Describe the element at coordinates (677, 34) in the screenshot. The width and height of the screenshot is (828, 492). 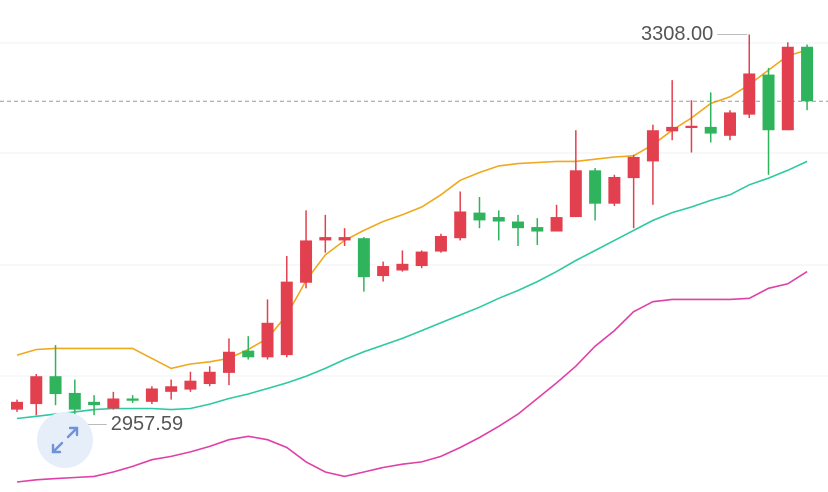
I see `max-label: 3308.00` at that location.